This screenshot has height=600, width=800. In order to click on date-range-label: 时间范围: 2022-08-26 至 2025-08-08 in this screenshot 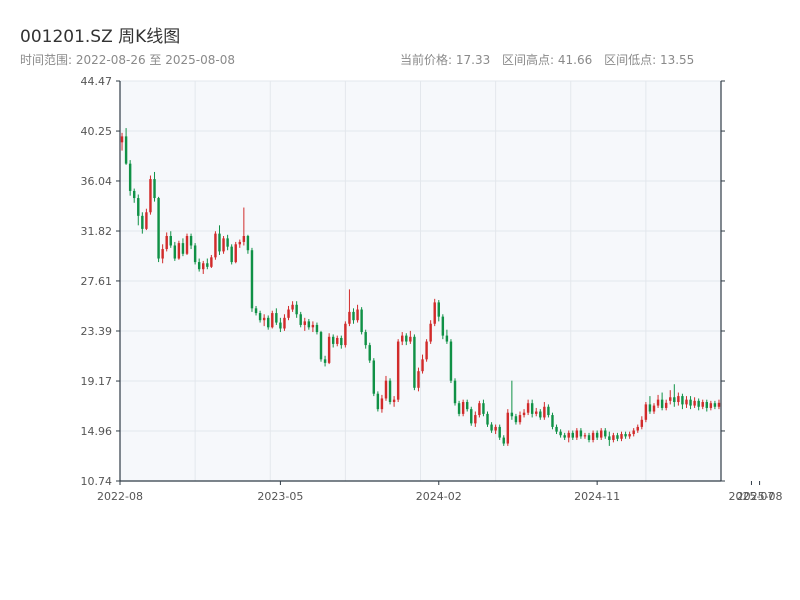, I will do `click(127, 60)`.